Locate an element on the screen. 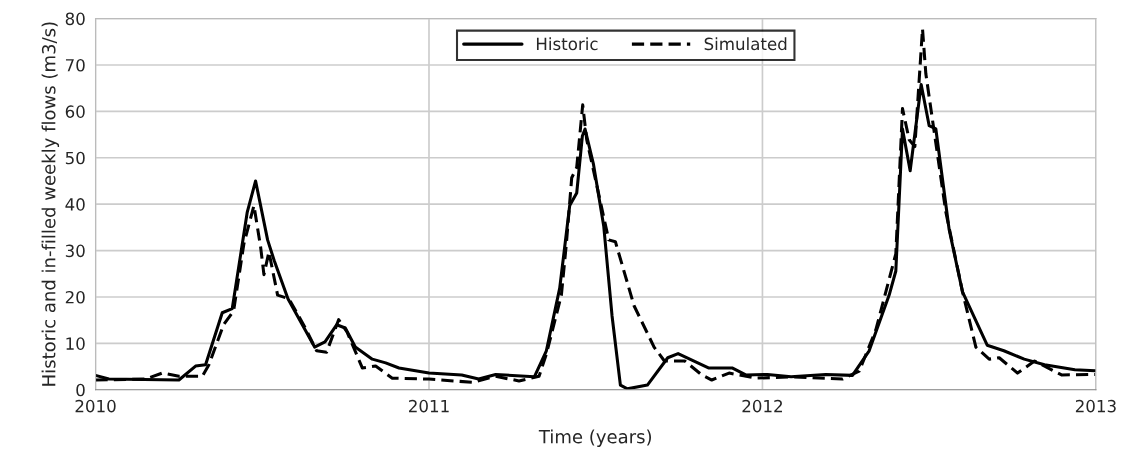  x-axis-title: Time (years) is located at coordinates (595, 438).